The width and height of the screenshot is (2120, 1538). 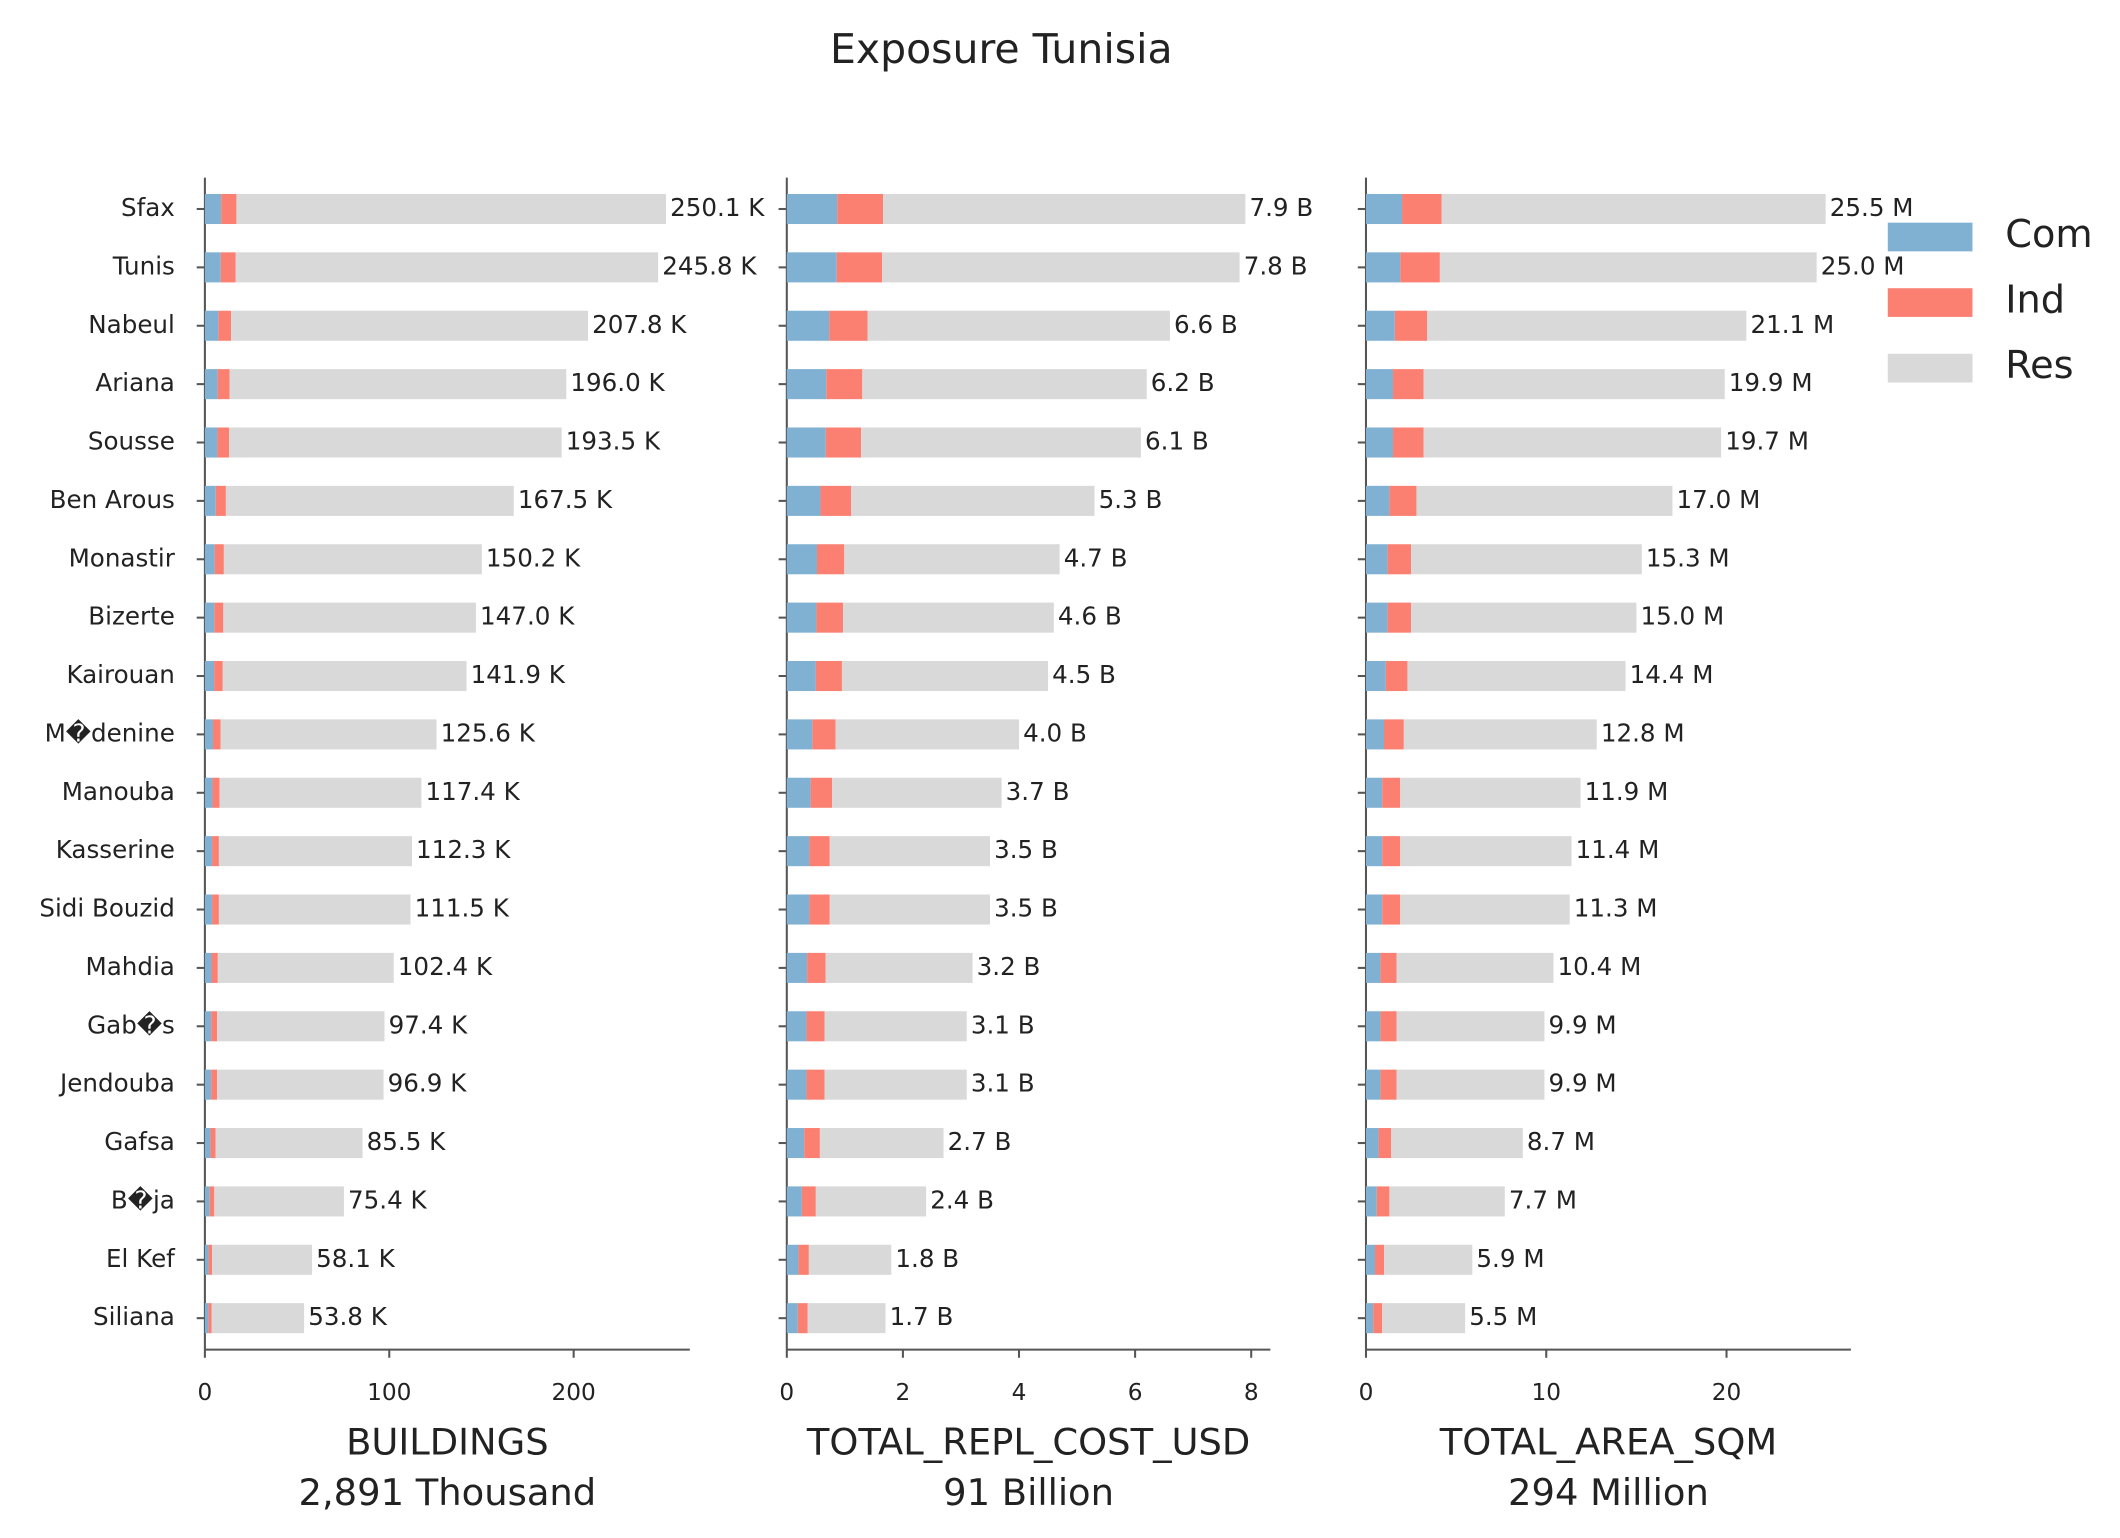 I want to click on x-axis-sublabel: 2,891 Thousand, so click(x=448, y=1492).